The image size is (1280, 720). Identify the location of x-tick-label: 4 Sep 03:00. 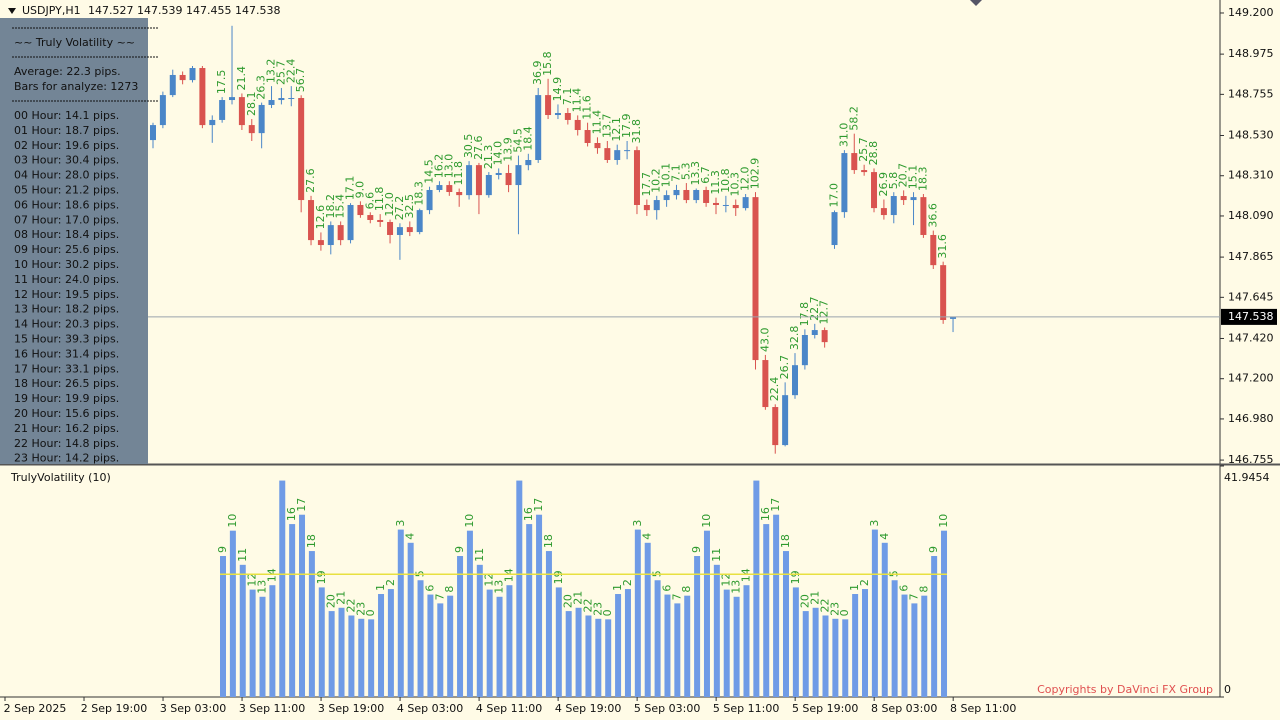
(430, 708).